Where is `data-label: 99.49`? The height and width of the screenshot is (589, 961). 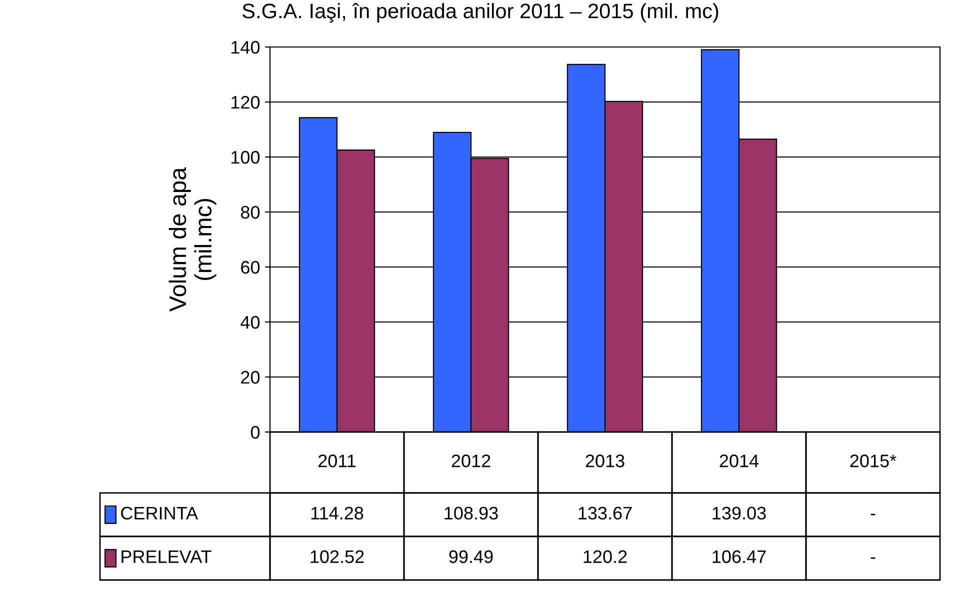
data-label: 99.49 is located at coordinates (471, 557).